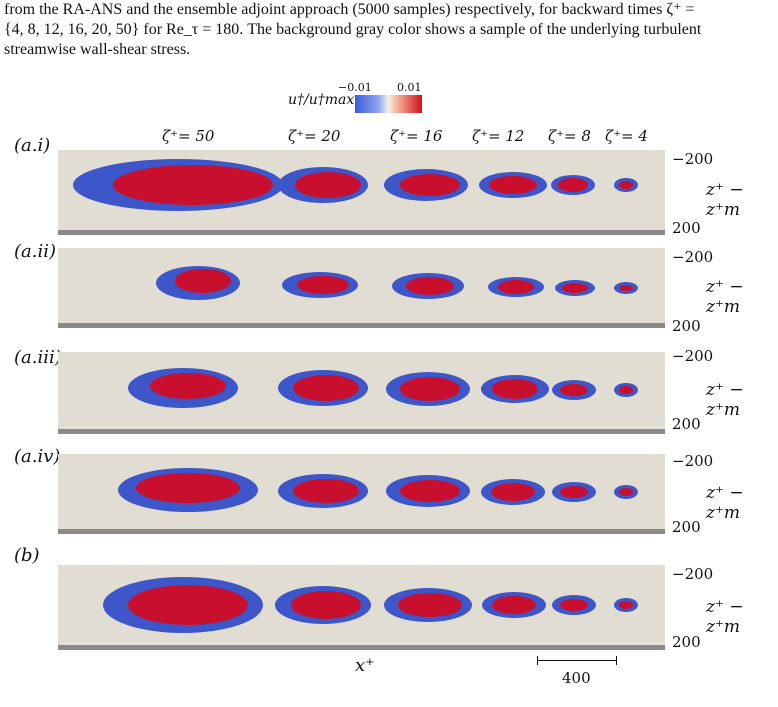 The image size is (778, 707). I want to click on scale-bar-label: 400, so click(576, 678).